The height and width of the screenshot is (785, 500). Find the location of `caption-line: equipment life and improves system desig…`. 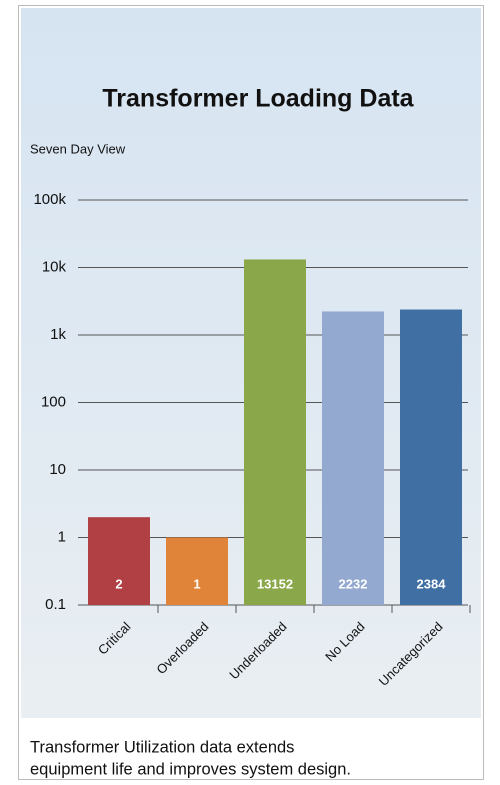

caption-line: equipment life and improves system desig… is located at coordinates (190, 769).